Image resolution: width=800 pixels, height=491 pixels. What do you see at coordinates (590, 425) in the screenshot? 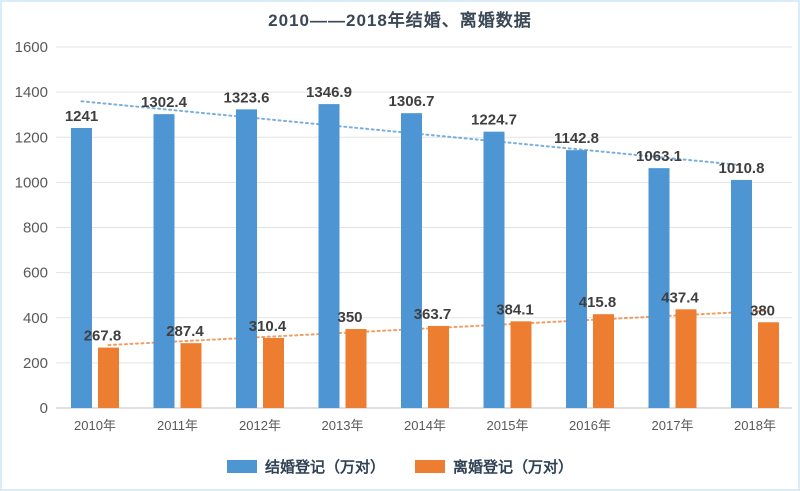
I see `x-tick-label-2016: 2016年` at bounding box center [590, 425].